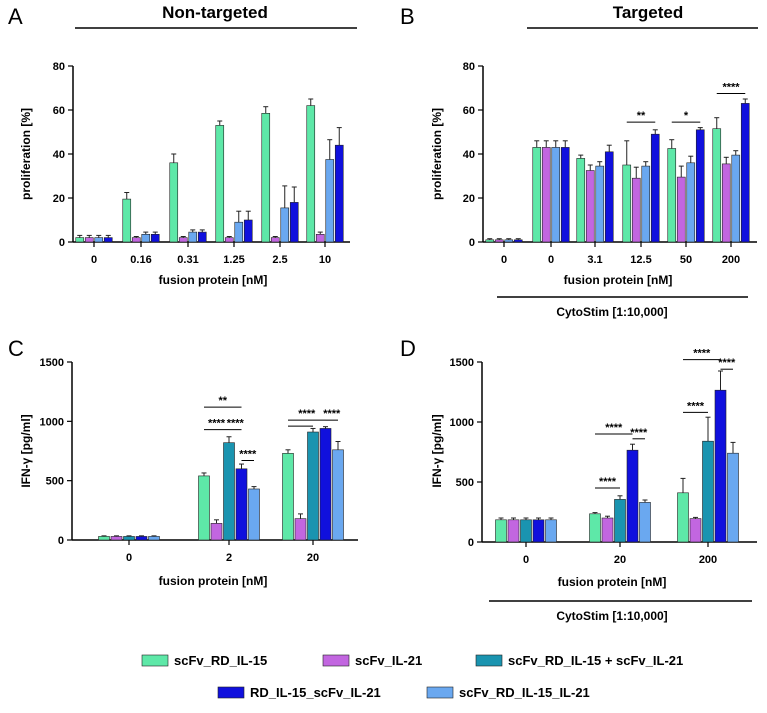 This screenshot has width=767, height=713. I want to click on x-tick-label: 2, so click(229, 558).